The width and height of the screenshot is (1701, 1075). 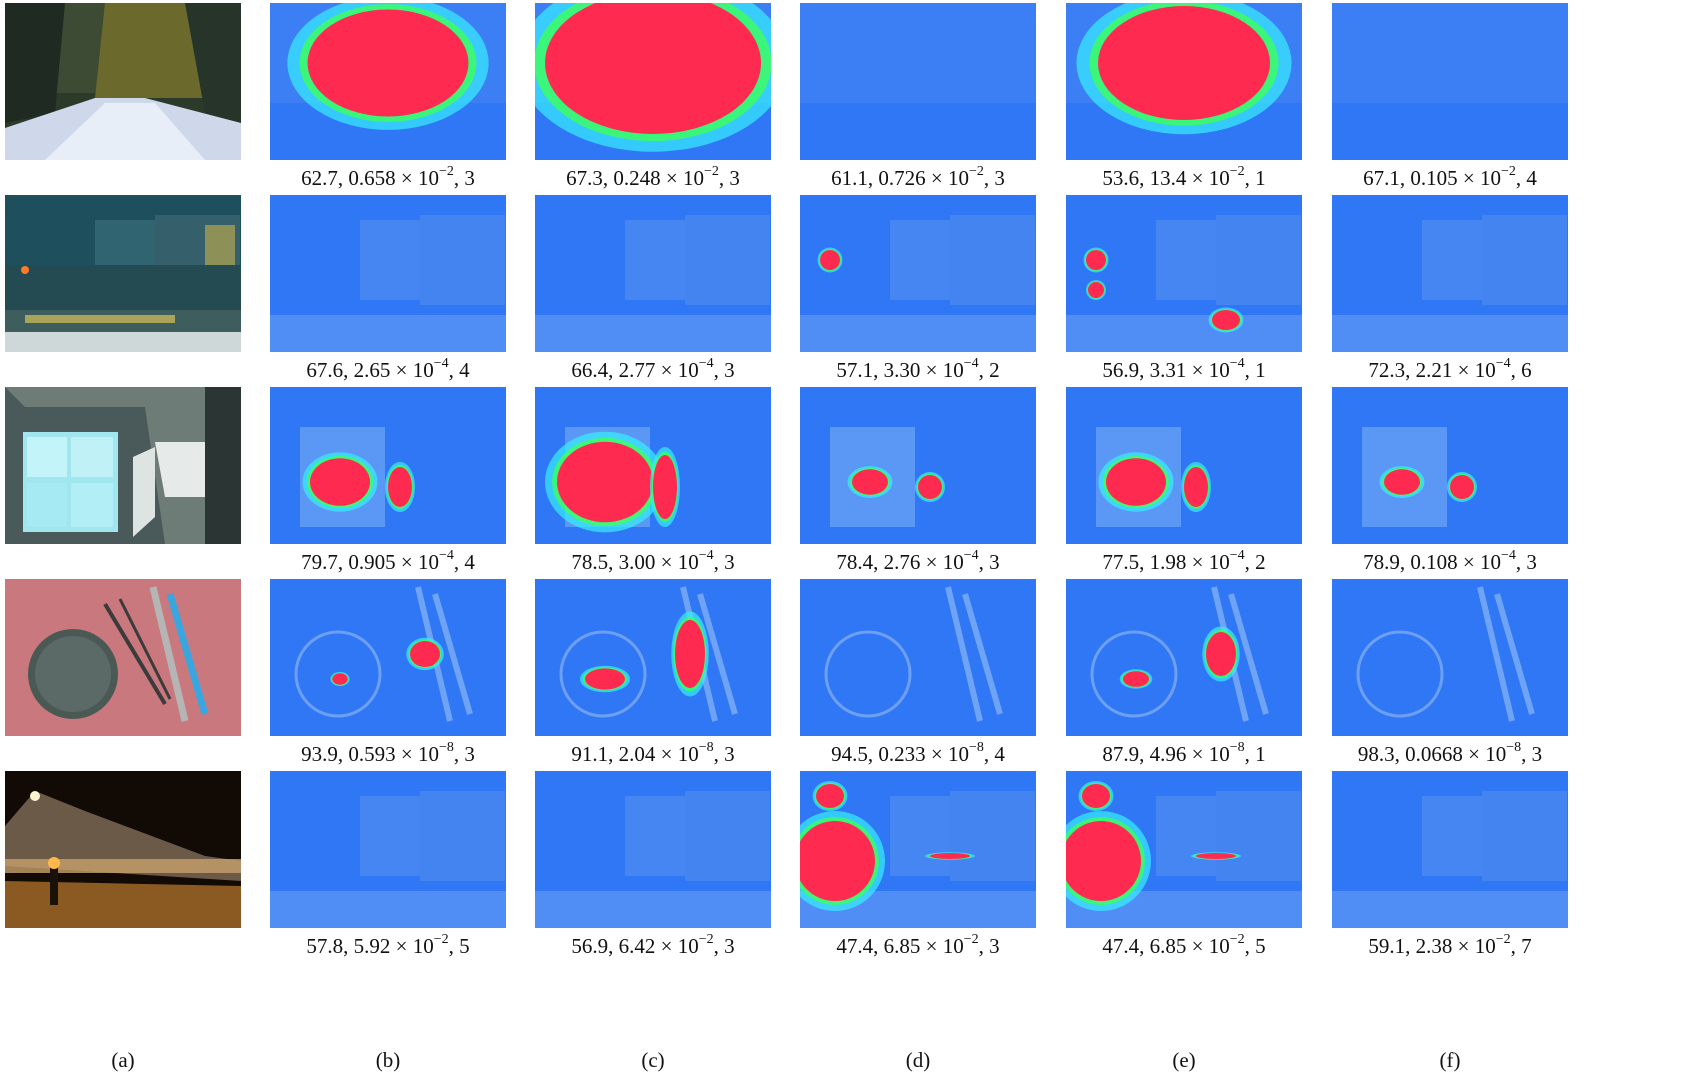 I want to click on caption-value: 94.5, 0.233 × 10, so click(x=900, y=754).